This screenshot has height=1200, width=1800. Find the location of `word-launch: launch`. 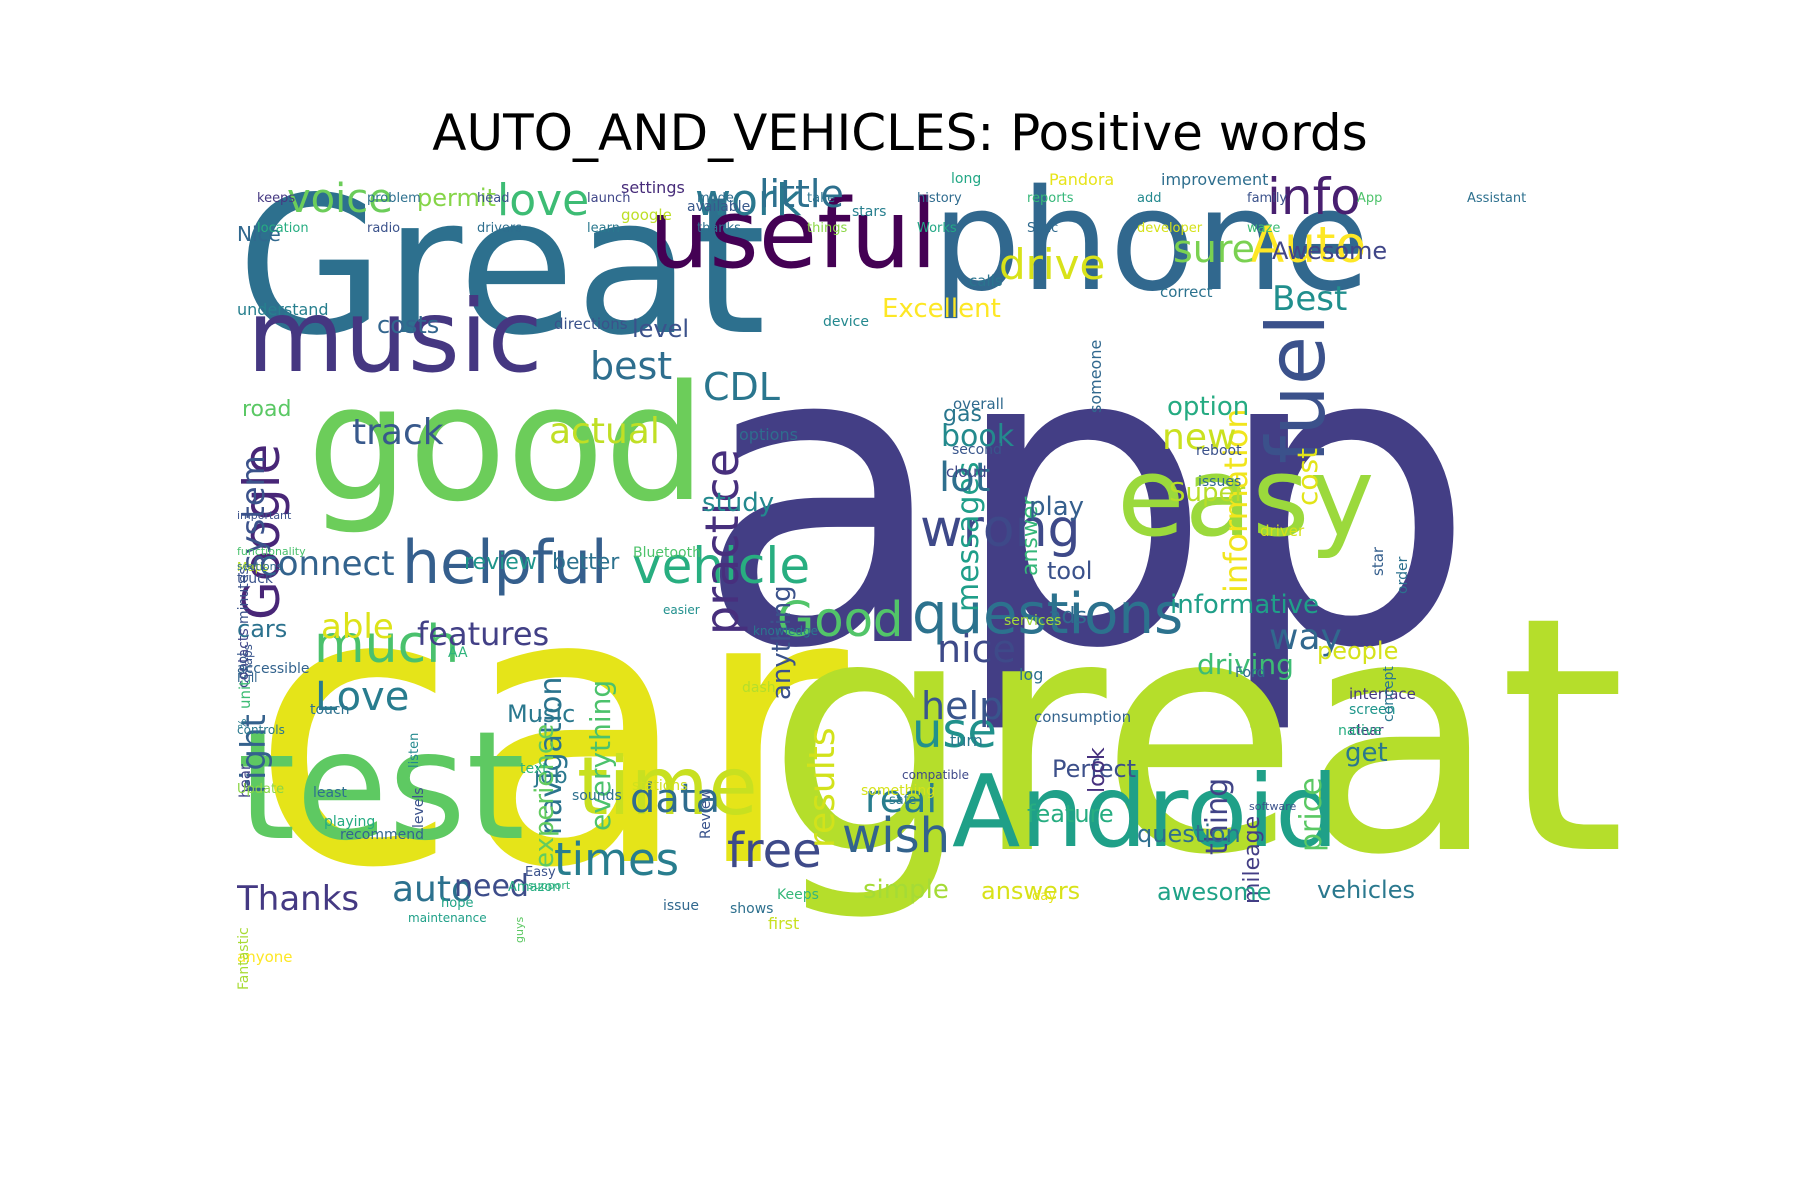

word-launch: launch is located at coordinates (609, 198).